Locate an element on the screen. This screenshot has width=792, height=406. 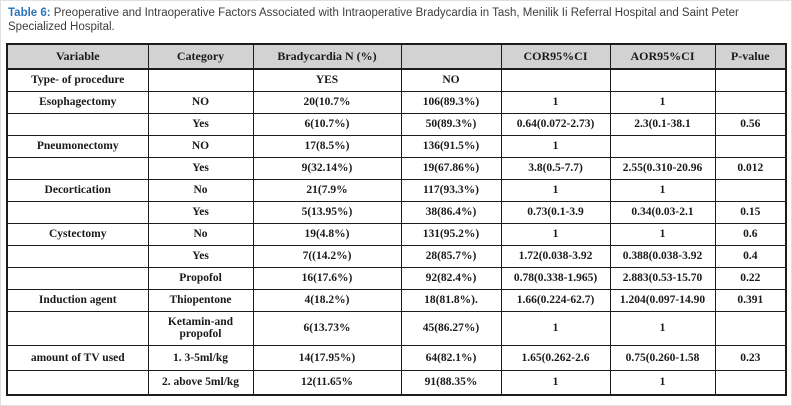
cell-category: Propofol is located at coordinates (200, 278).